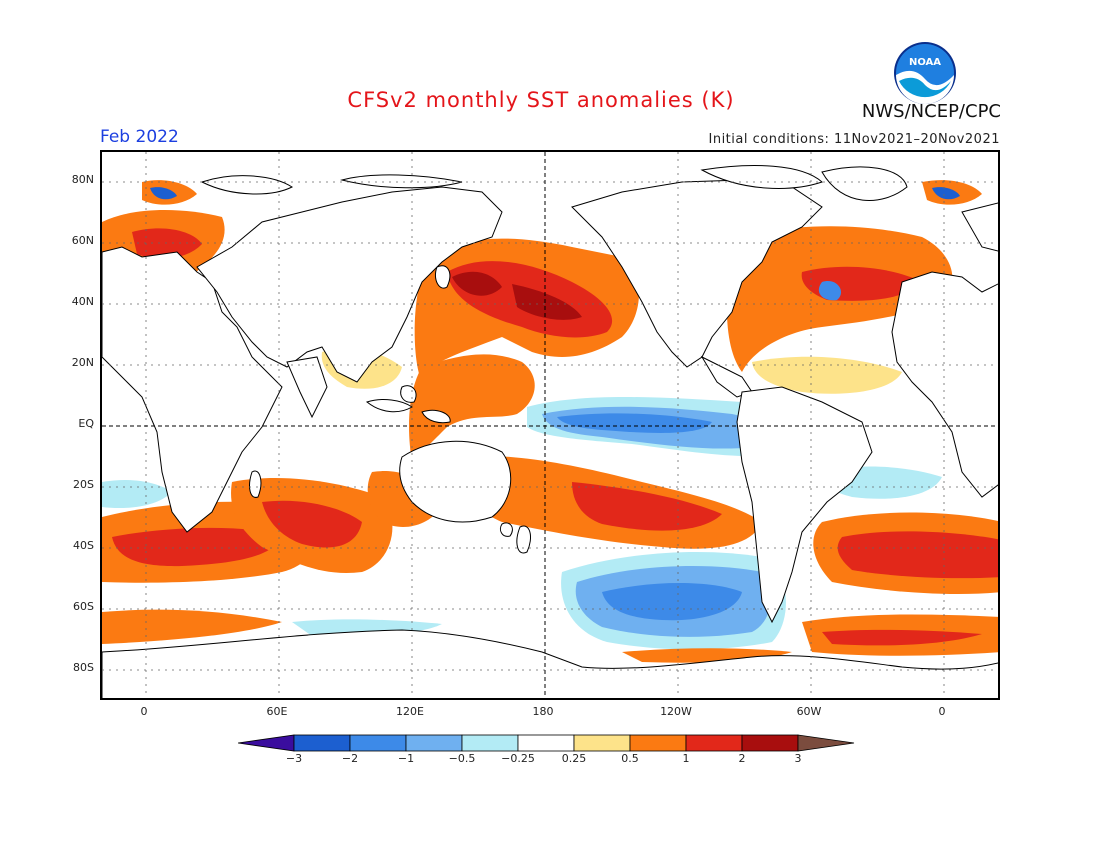 The image size is (1100, 850). What do you see at coordinates (925, 62) in the screenshot?
I see `svg-text: NOAA` at bounding box center [925, 62].